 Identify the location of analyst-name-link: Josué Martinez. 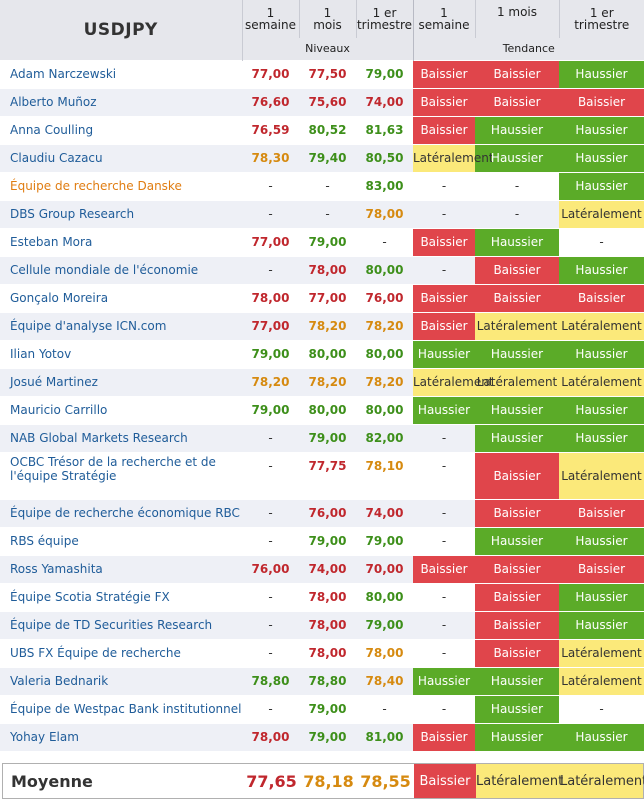
(121, 381).